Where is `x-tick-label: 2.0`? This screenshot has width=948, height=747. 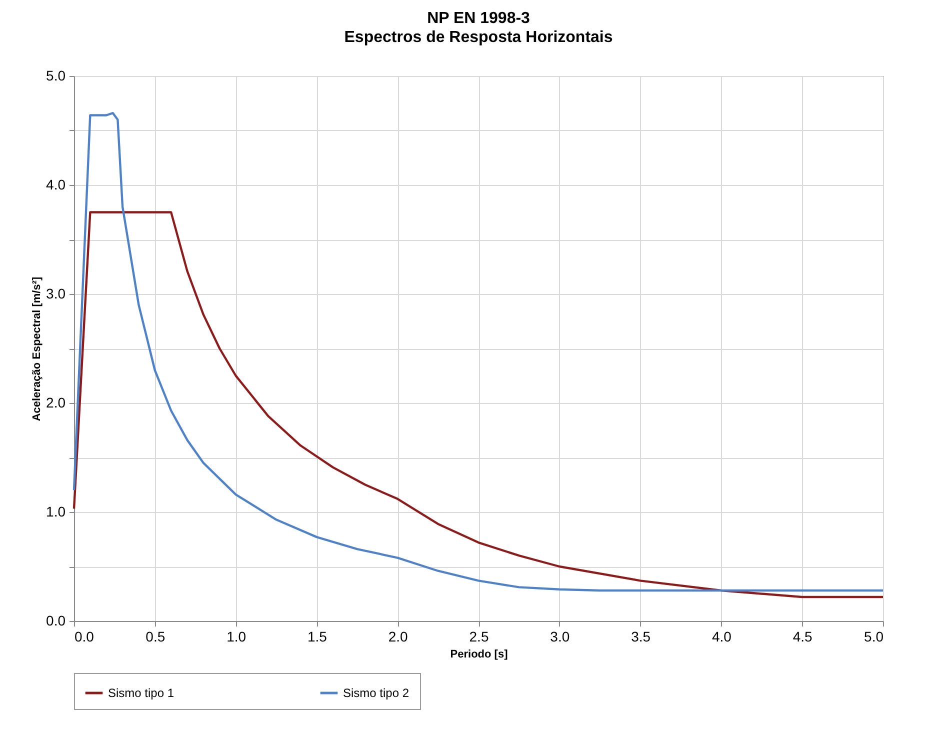
x-tick-label: 2.0 is located at coordinates (398, 636).